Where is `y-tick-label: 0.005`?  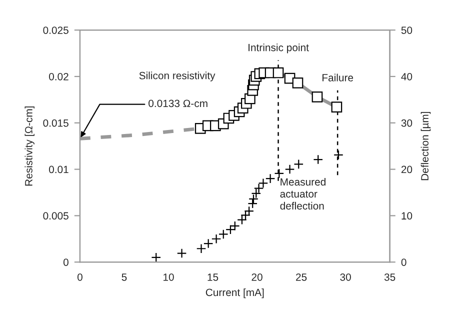
y-tick-label: 0.005 is located at coordinates (55, 216).